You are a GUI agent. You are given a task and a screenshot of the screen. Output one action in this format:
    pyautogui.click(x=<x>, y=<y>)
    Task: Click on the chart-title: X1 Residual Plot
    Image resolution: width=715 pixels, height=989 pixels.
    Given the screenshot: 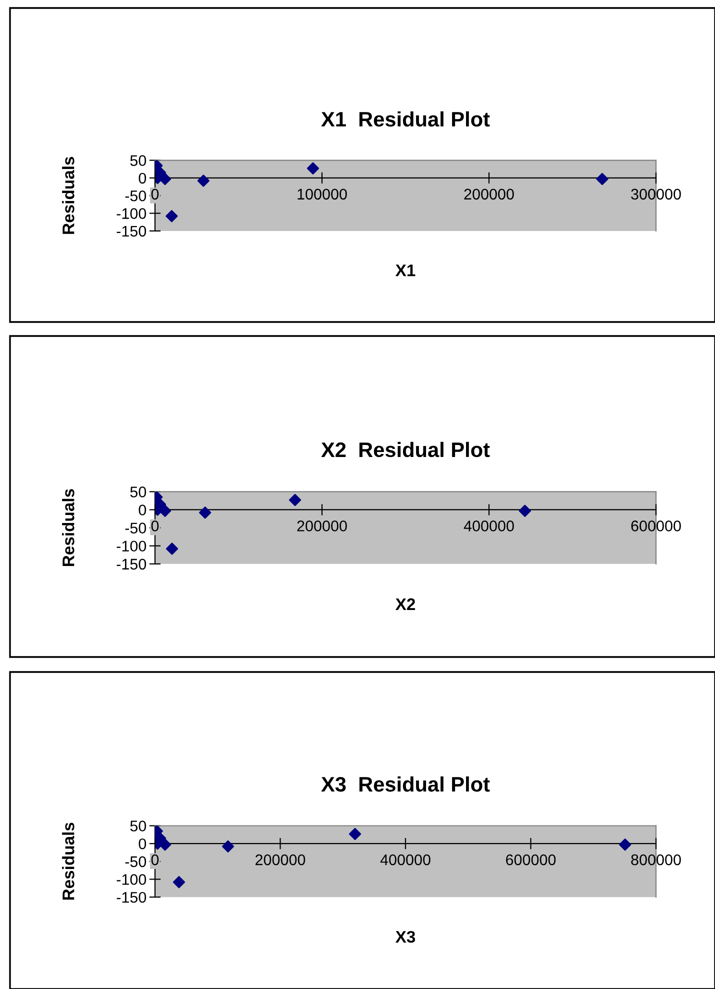 What is the action you would take?
    pyautogui.click(x=405, y=119)
    